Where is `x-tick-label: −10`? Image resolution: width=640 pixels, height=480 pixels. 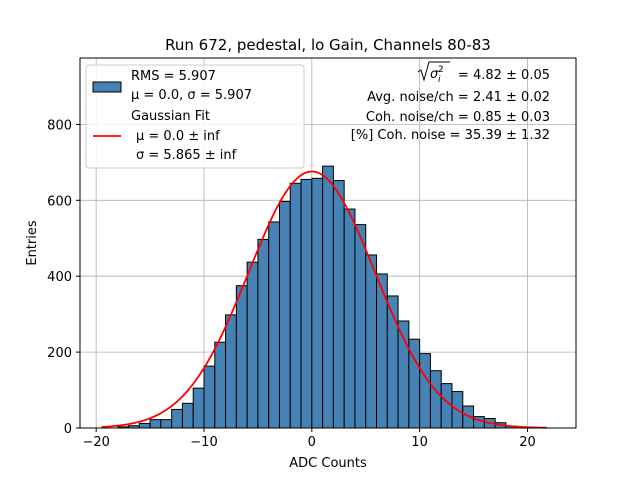
x-tick-label: −10 is located at coordinates (203, 442).